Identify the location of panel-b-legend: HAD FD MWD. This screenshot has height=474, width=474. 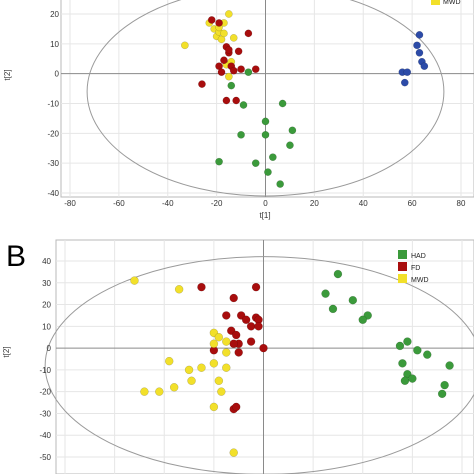
(413, 267).